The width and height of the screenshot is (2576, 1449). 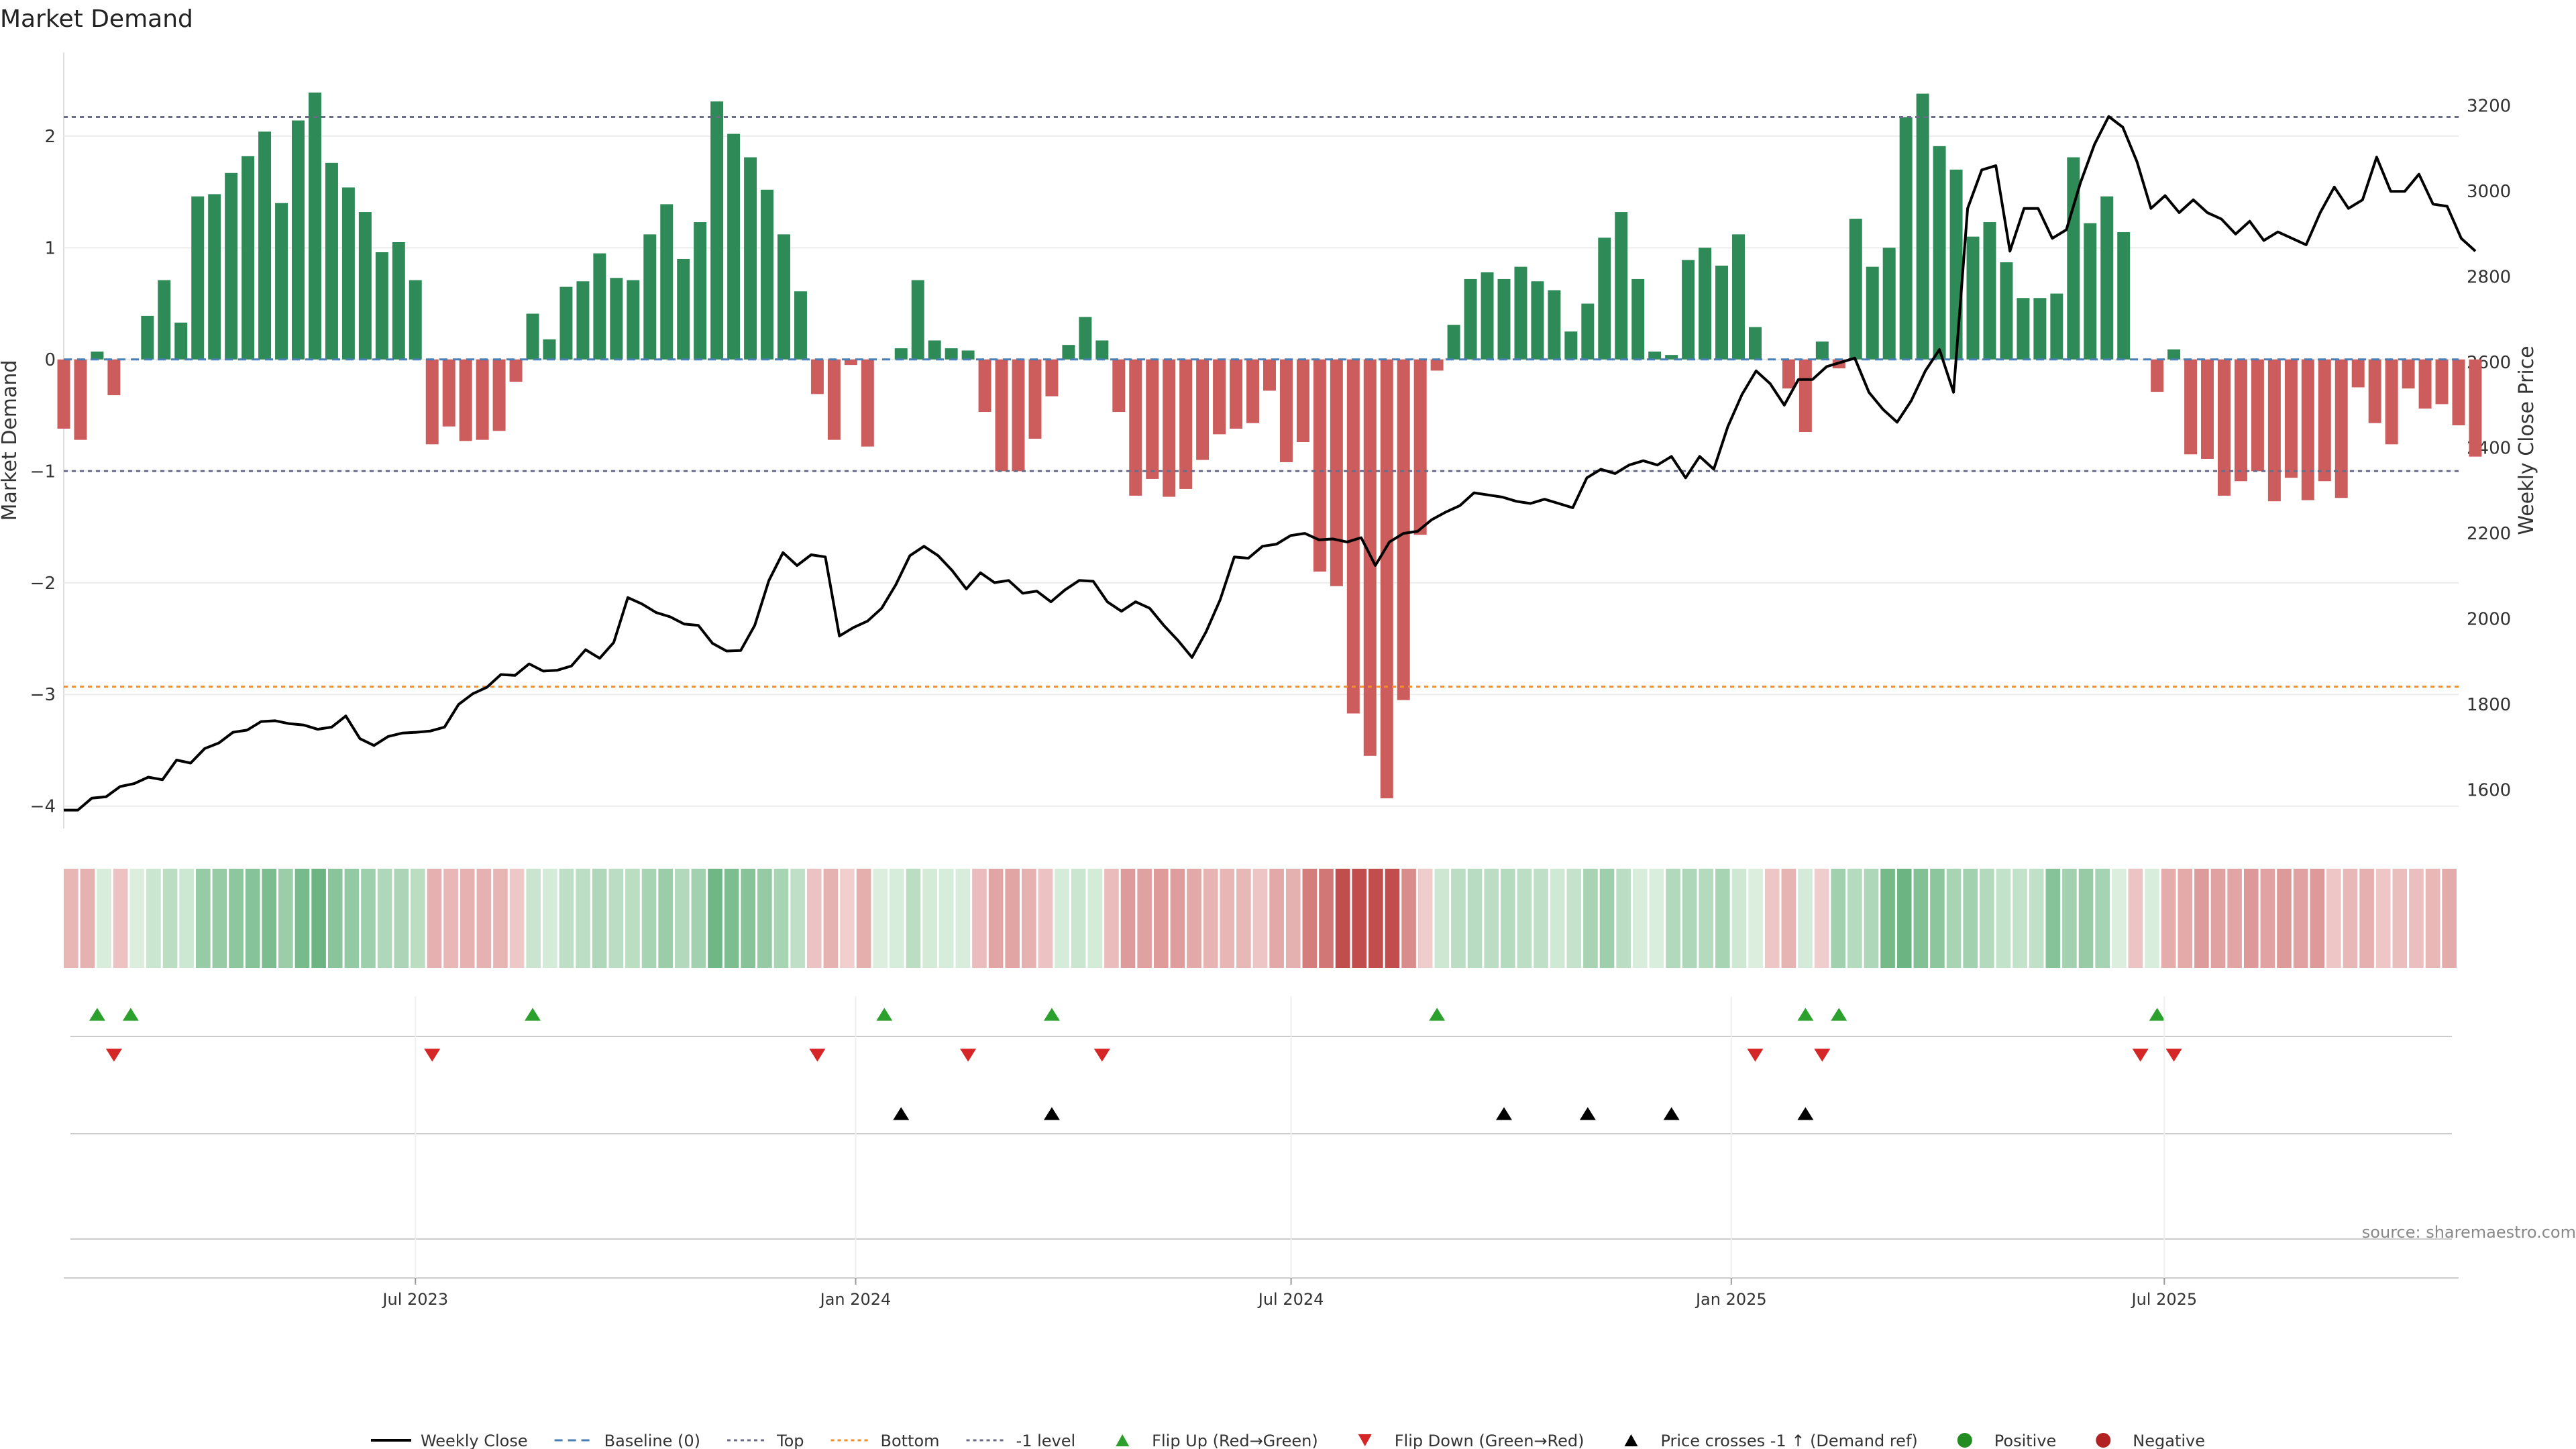 What do you see at coordinates (10, 440) in the screenshot?
I see `y-axis-label: Market Demand` at bounding box center [10, 440].